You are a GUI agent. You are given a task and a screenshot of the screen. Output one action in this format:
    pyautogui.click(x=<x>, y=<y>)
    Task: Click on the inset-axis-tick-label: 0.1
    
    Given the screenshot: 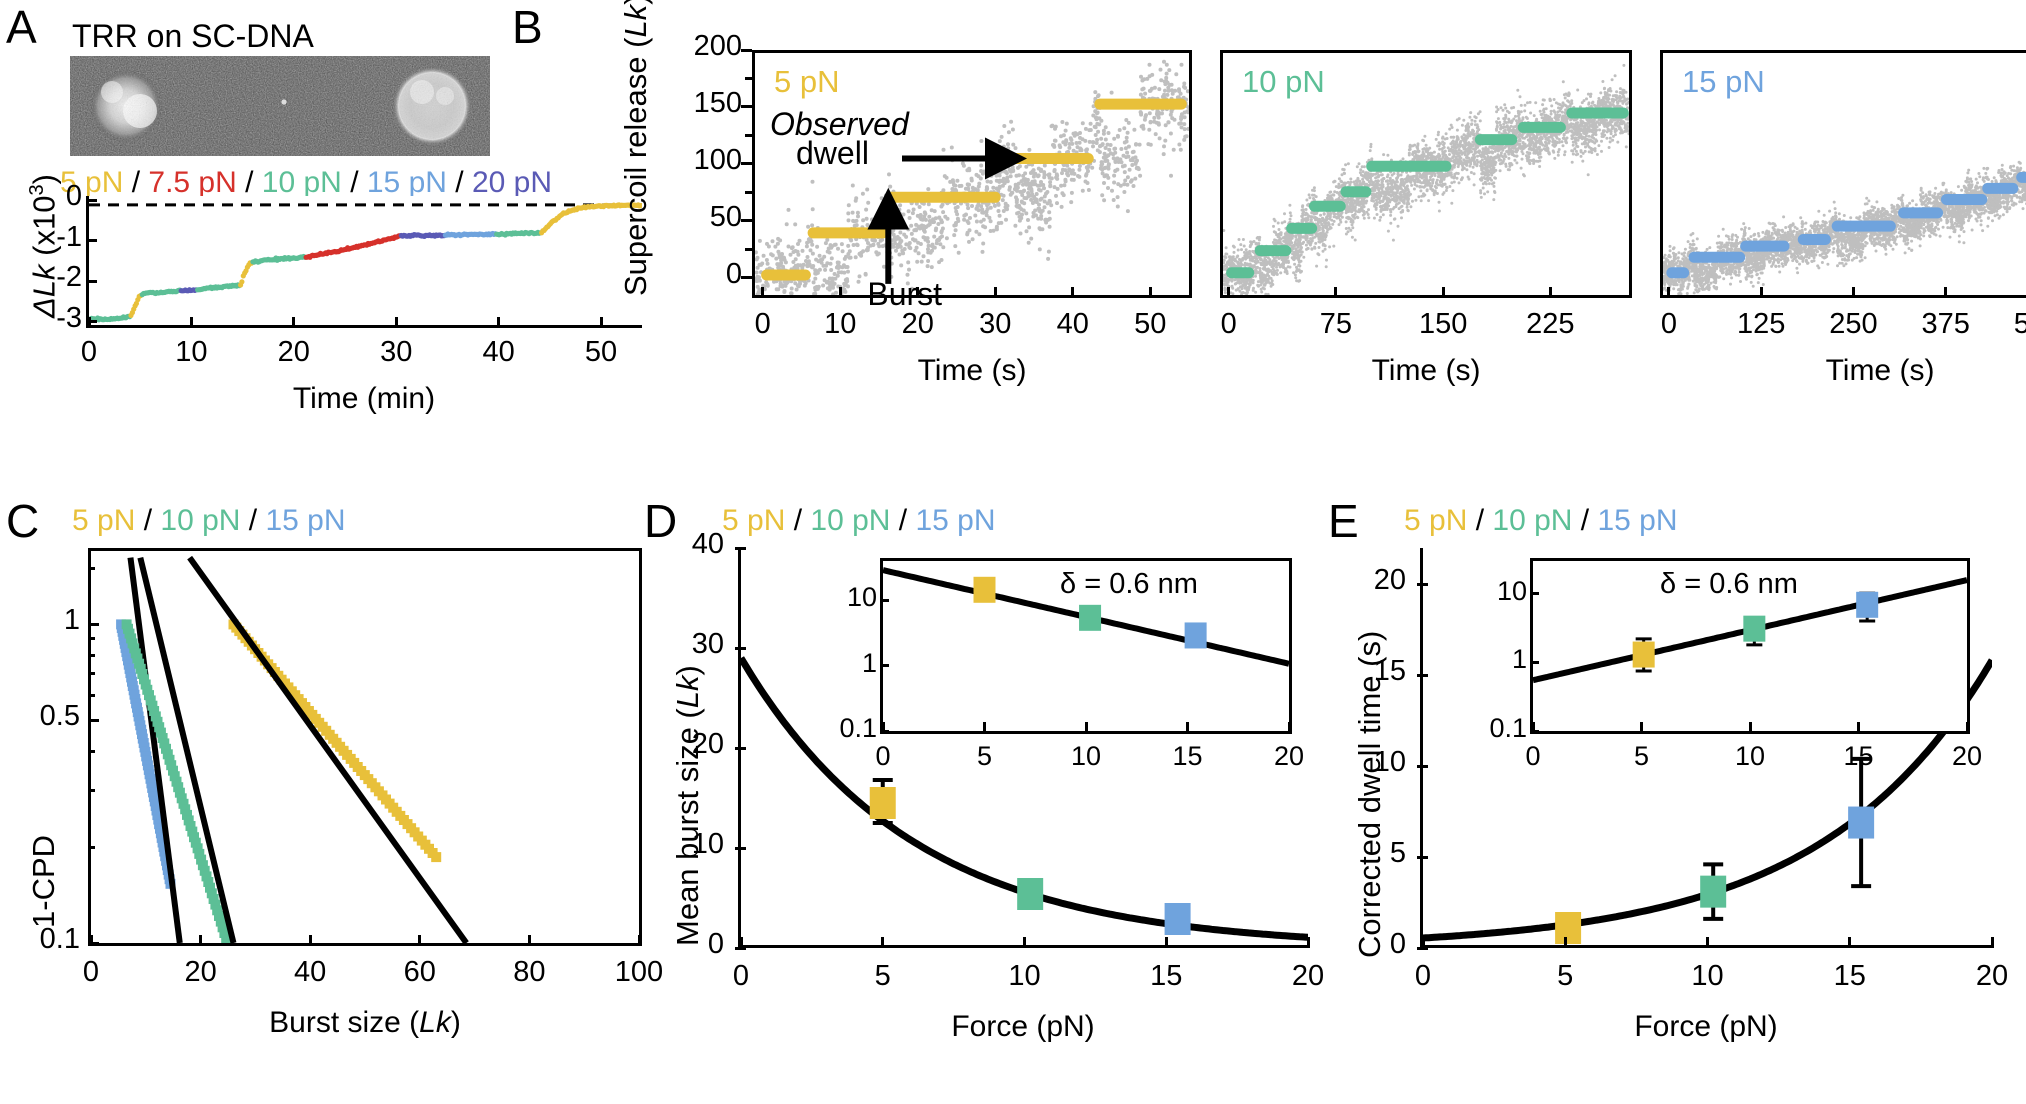 What is the action you would take?
    pyautogui.click(x=1508, y=728)
    